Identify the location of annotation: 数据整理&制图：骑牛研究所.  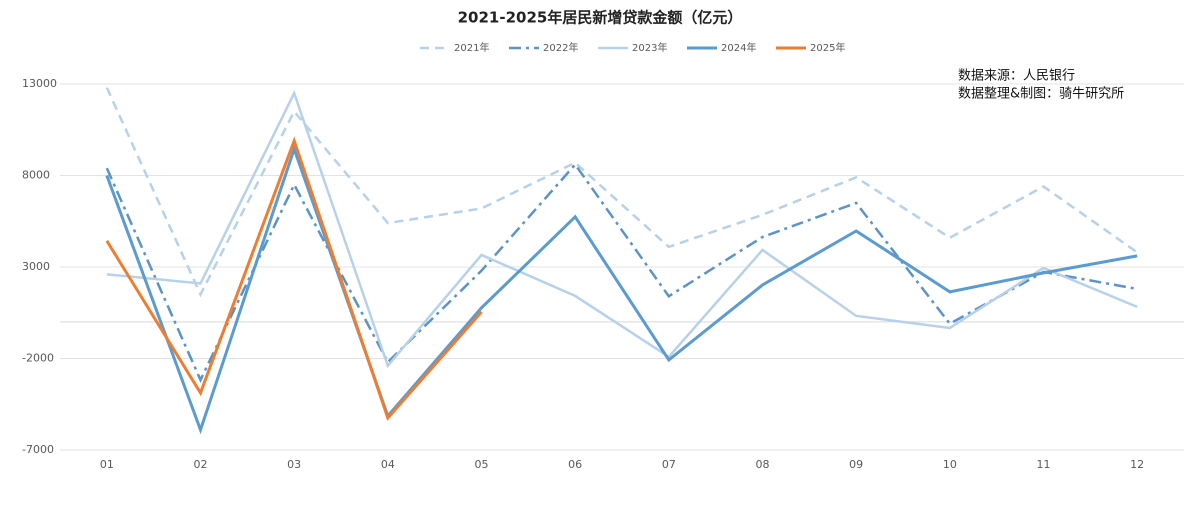
(1041, 94).